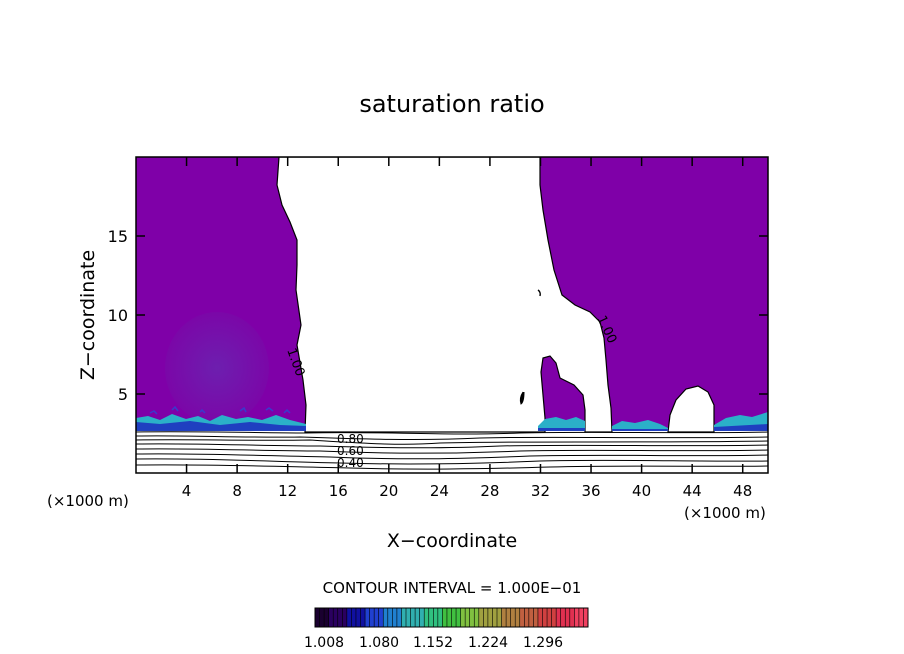 This screenshot has height=654, width=904. Describe the element at coordinates (237, 491) in the screenshot. I see `x-tick-label: 8` at that location.